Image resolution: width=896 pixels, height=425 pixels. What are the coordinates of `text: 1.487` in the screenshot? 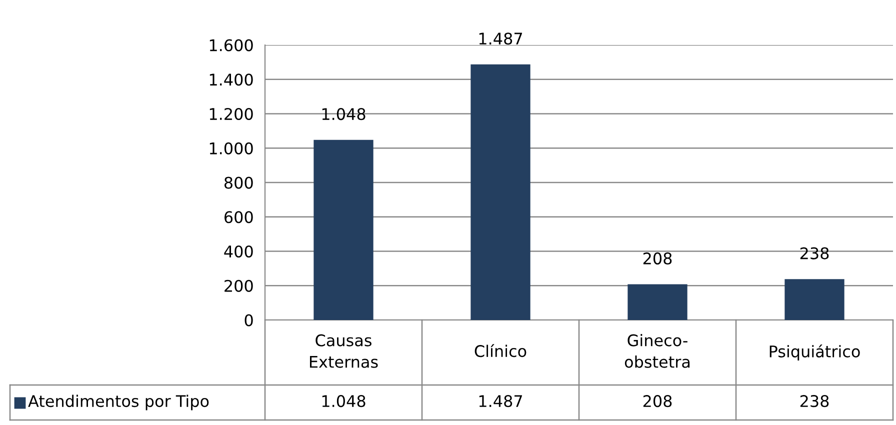 It's located at (500, 38).